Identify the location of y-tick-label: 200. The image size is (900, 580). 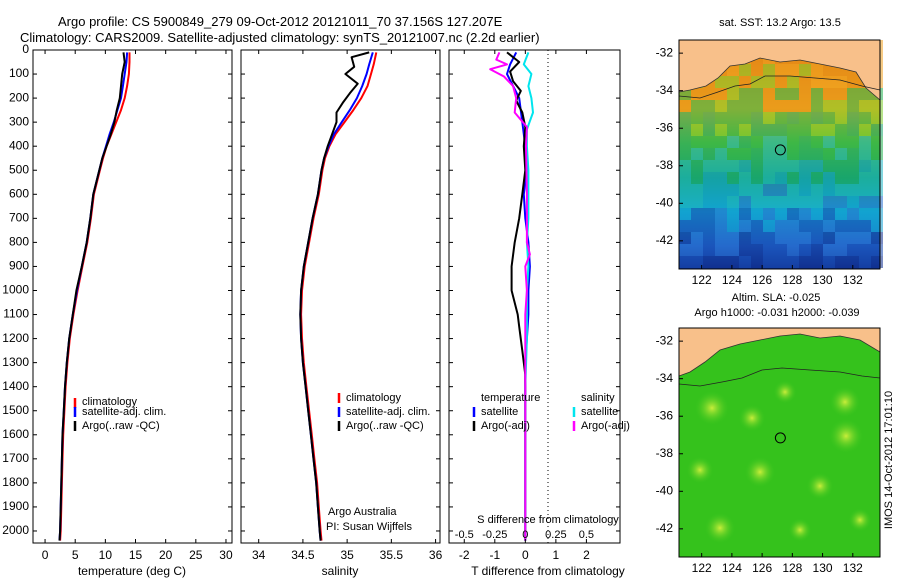
(19, 97).